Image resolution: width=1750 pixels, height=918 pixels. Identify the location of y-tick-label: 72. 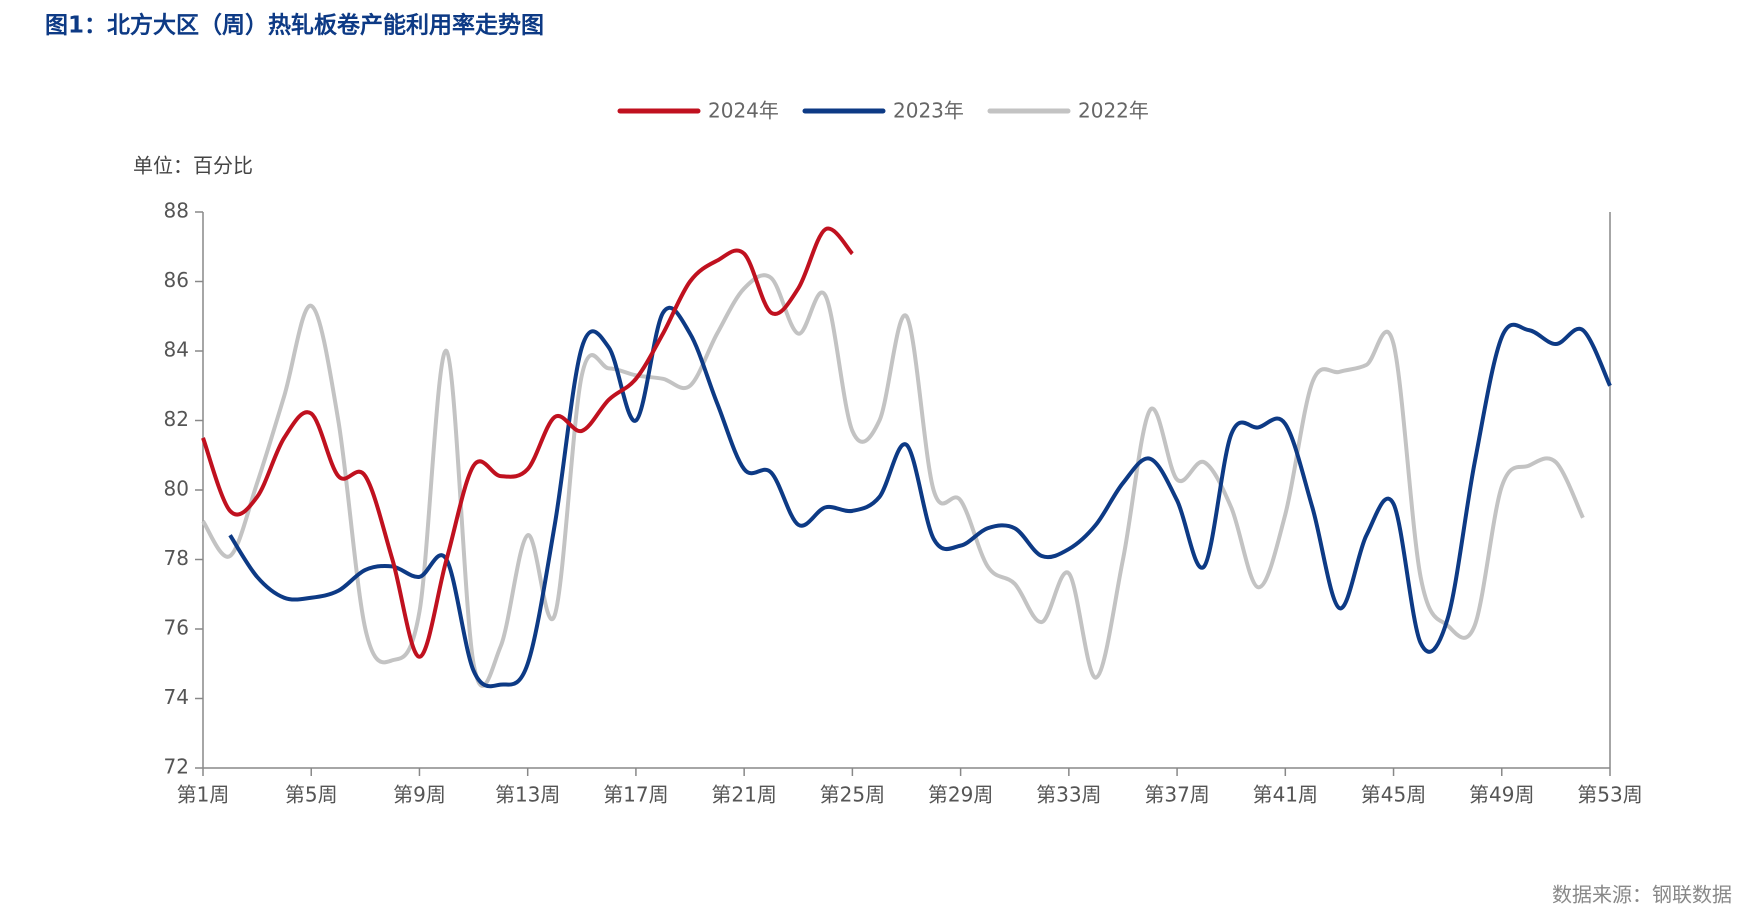
(176, 767).